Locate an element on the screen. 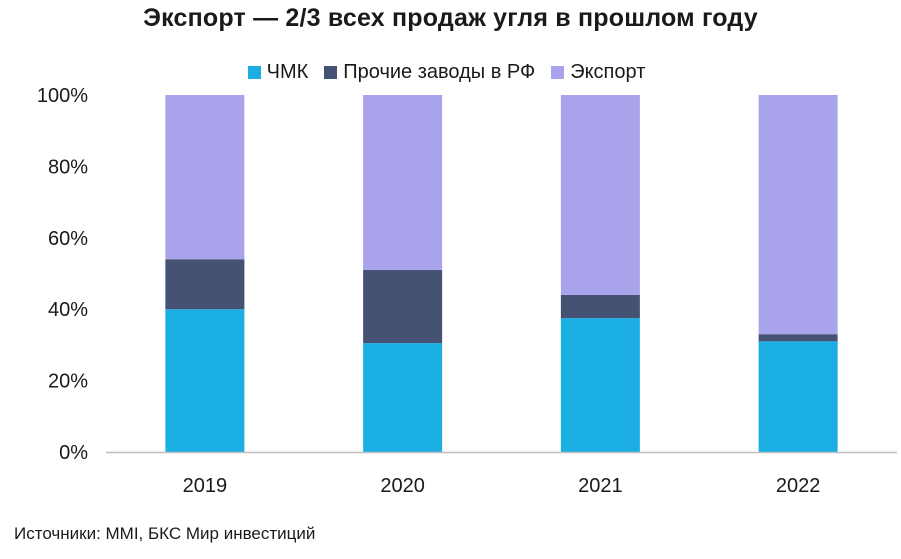 Image resolution: width=901 pixels, height=559 pixels. bar-segment-export-2021 is located at coordinates (600, 195).